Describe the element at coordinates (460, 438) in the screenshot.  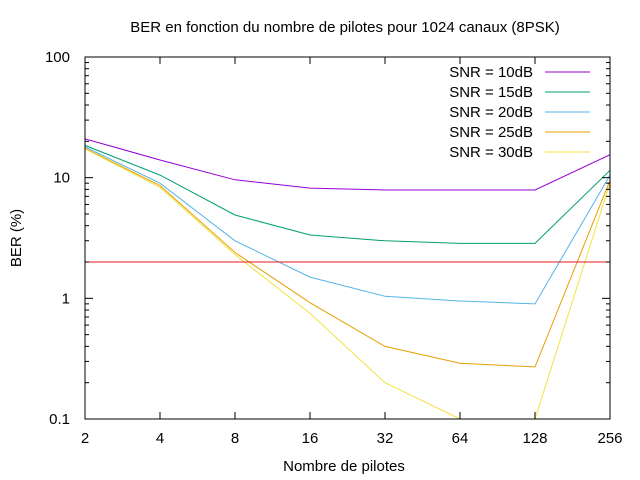
I see `x-tick-label: 64` at that location.